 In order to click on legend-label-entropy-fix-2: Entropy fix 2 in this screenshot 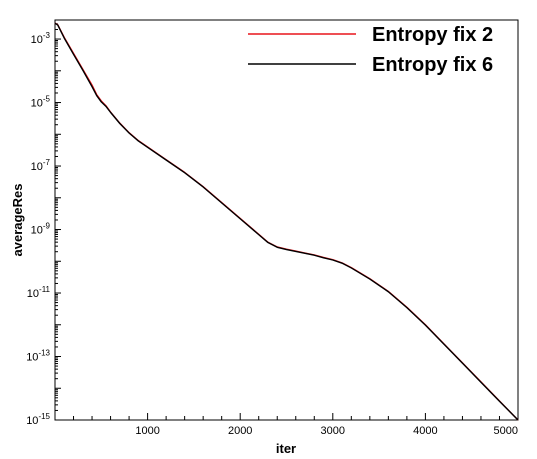, I will do `click(432, 35)`.